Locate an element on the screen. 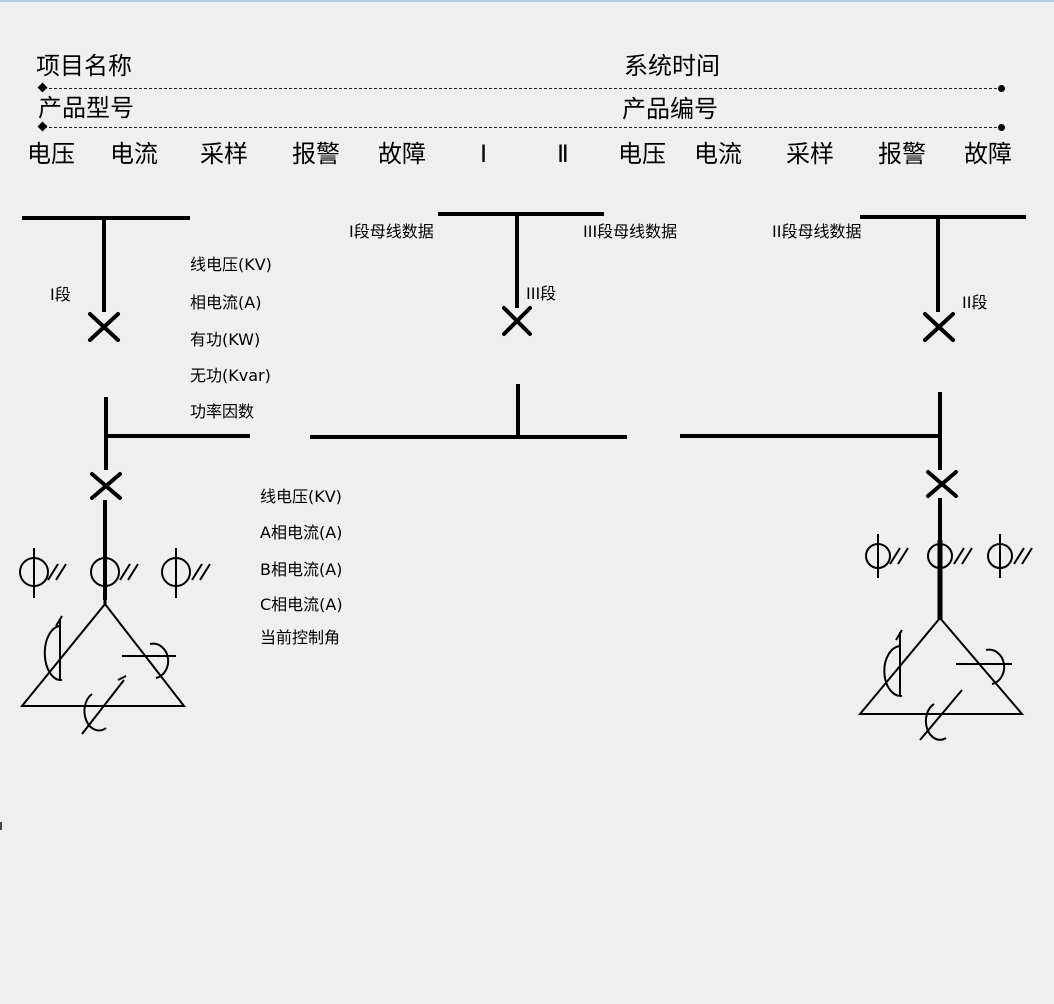 Image resolution: width=1054 pixels, height=1004 pixels. product-model-label: 产品型号 is located at coordinates (86, 108).